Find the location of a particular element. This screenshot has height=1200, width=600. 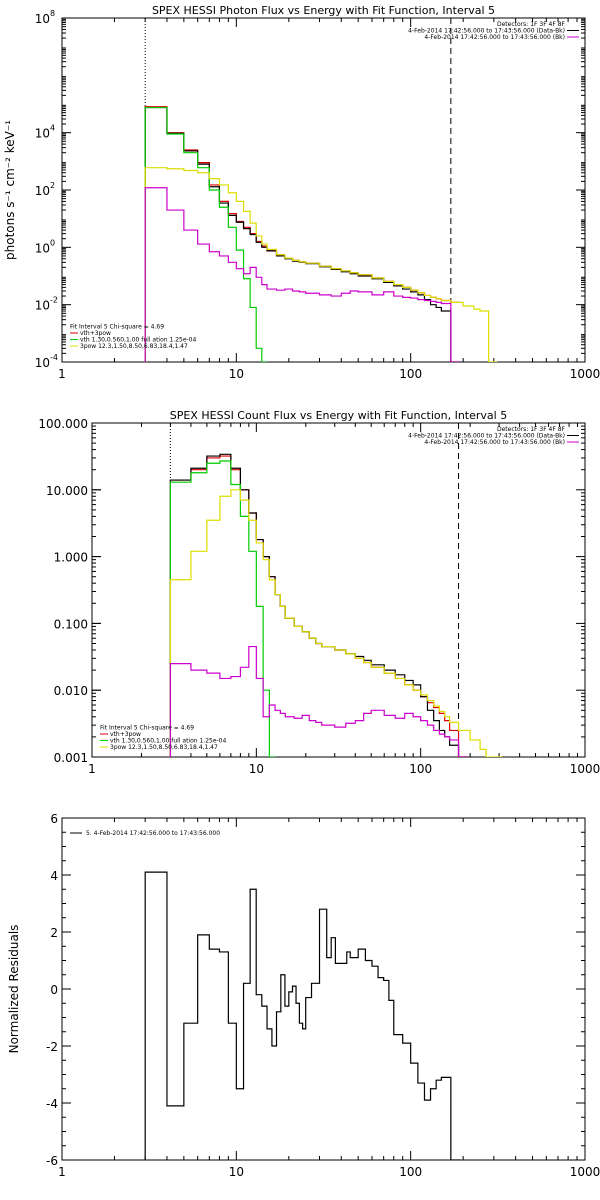

y-tick-label: 0.010 is located at coordinates (71, 691).